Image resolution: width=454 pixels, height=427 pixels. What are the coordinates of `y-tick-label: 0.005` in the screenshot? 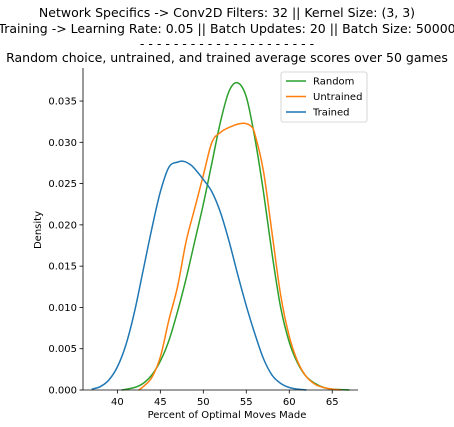 It's located at (62, 349).